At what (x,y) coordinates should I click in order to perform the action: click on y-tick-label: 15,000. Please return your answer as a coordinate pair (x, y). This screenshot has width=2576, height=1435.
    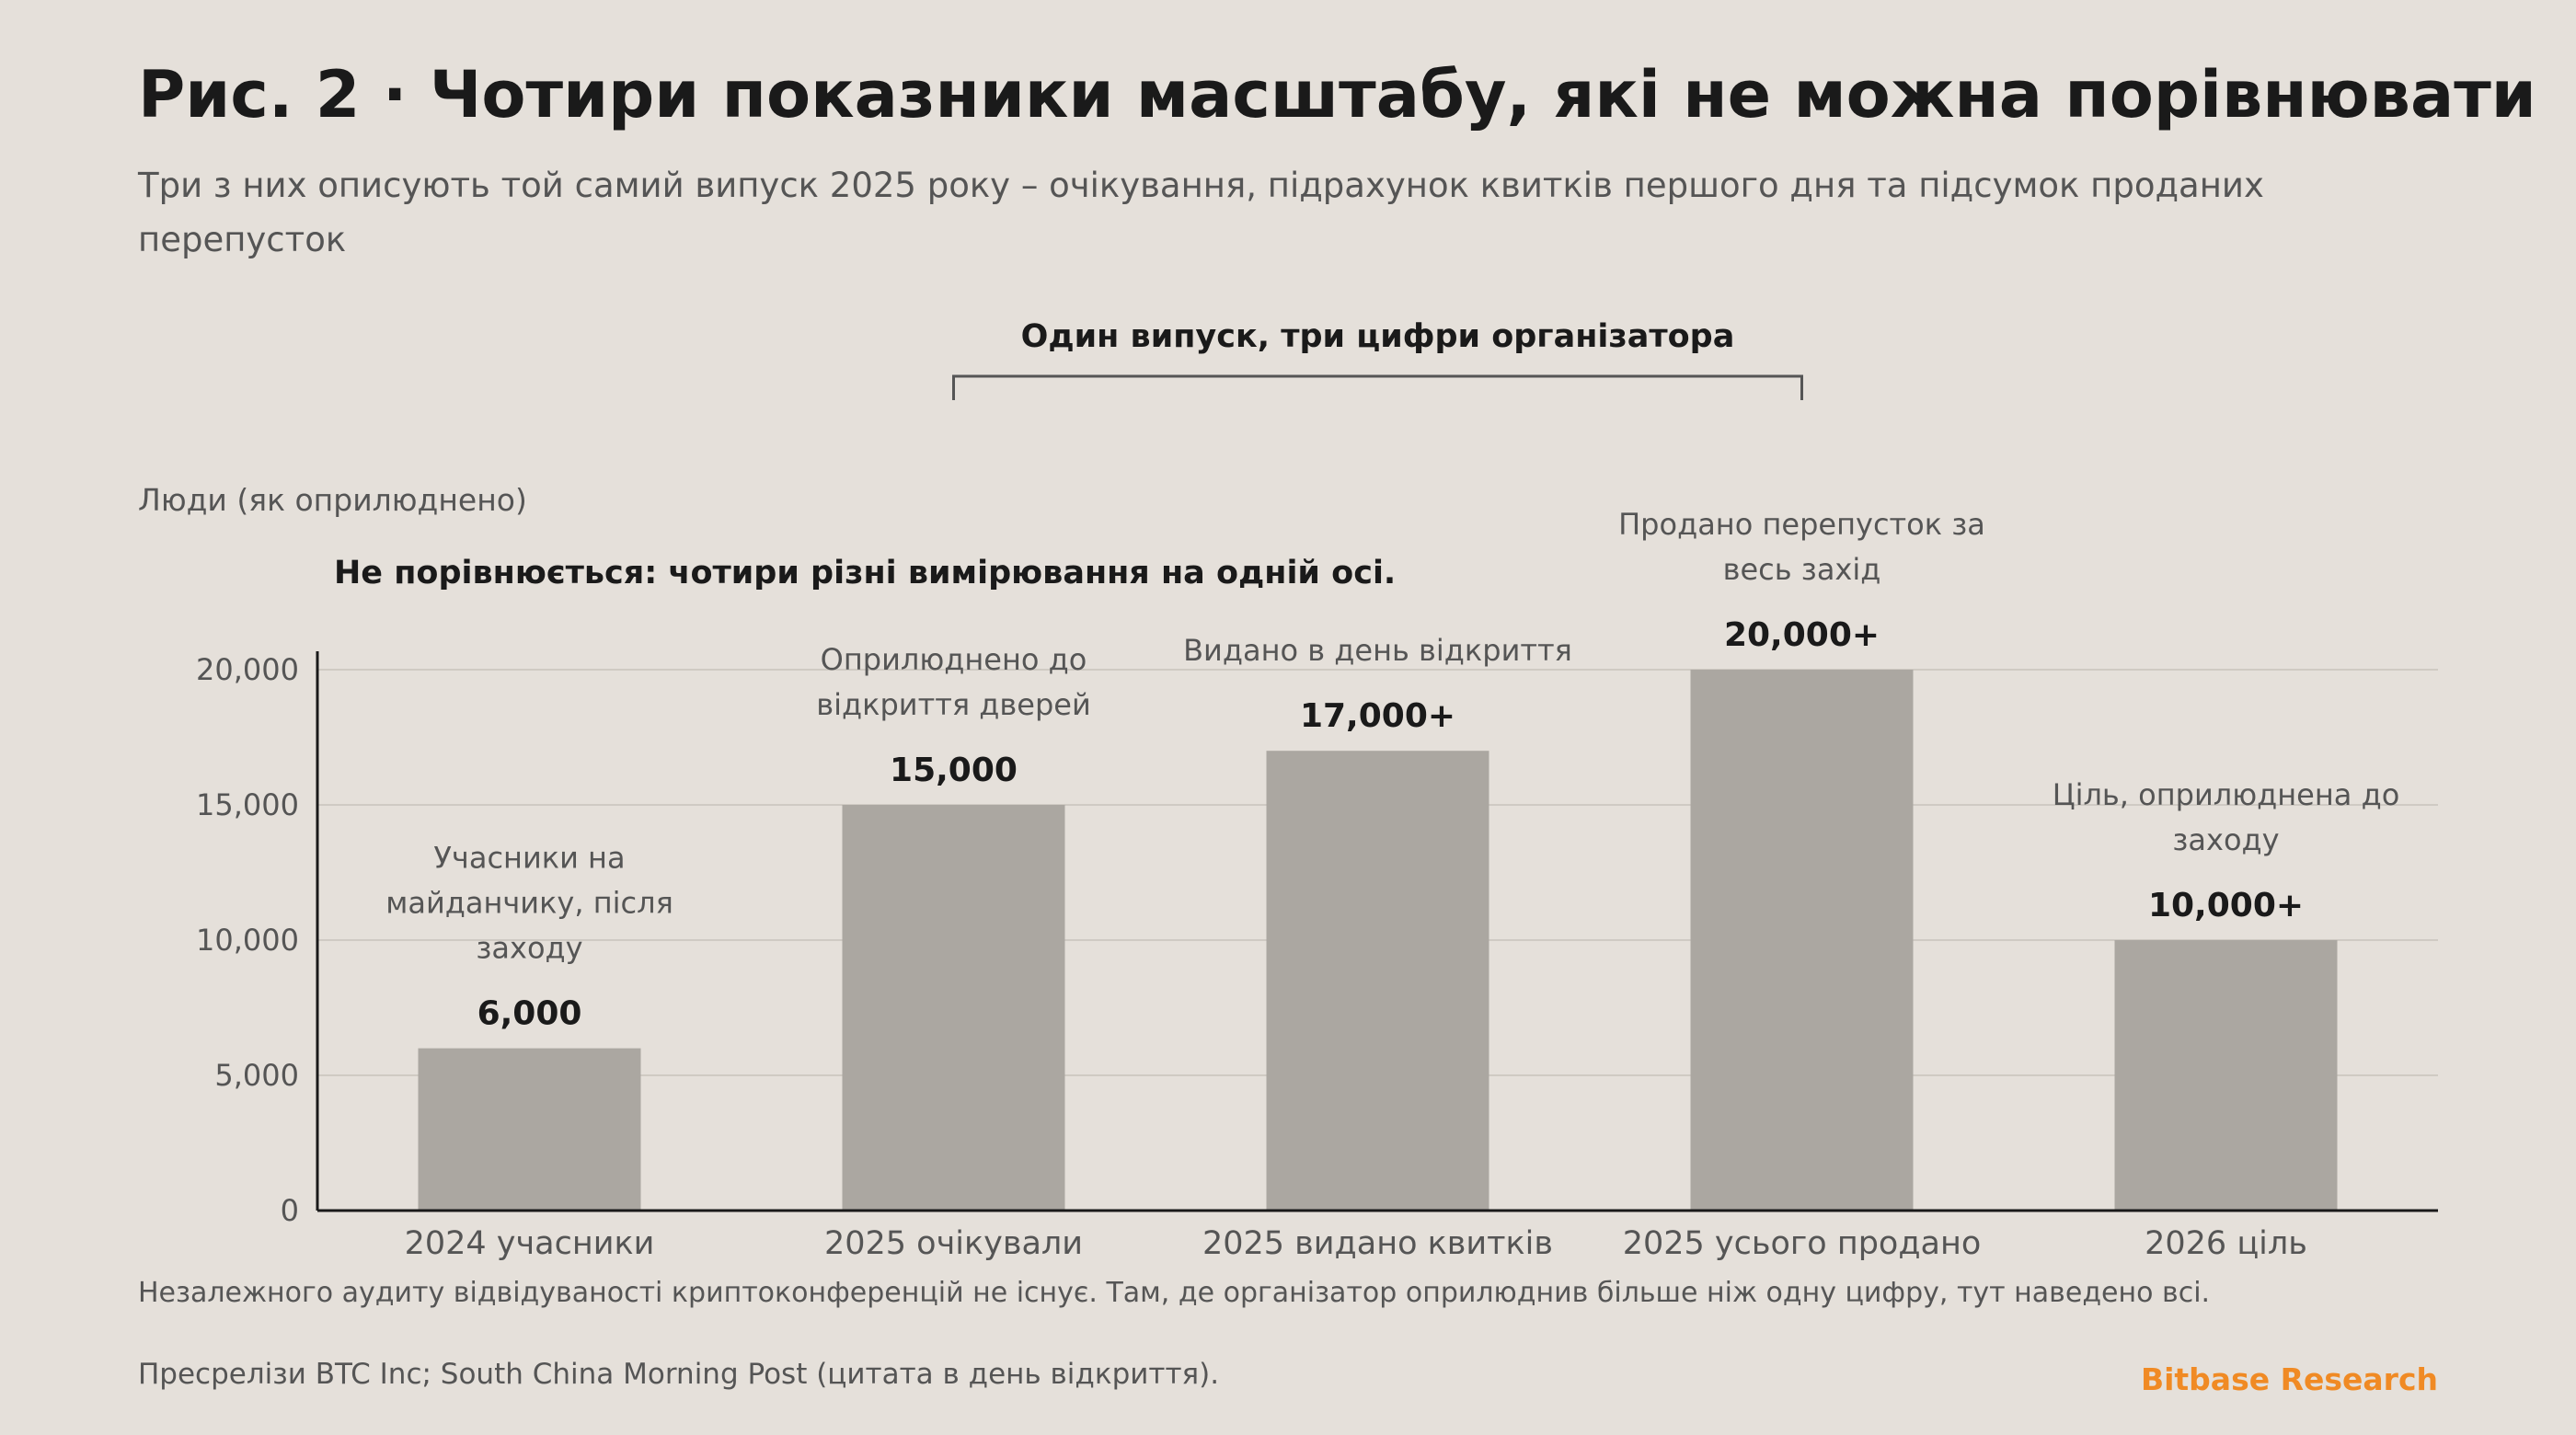
    Looking at the image, I should click on (247, 804).